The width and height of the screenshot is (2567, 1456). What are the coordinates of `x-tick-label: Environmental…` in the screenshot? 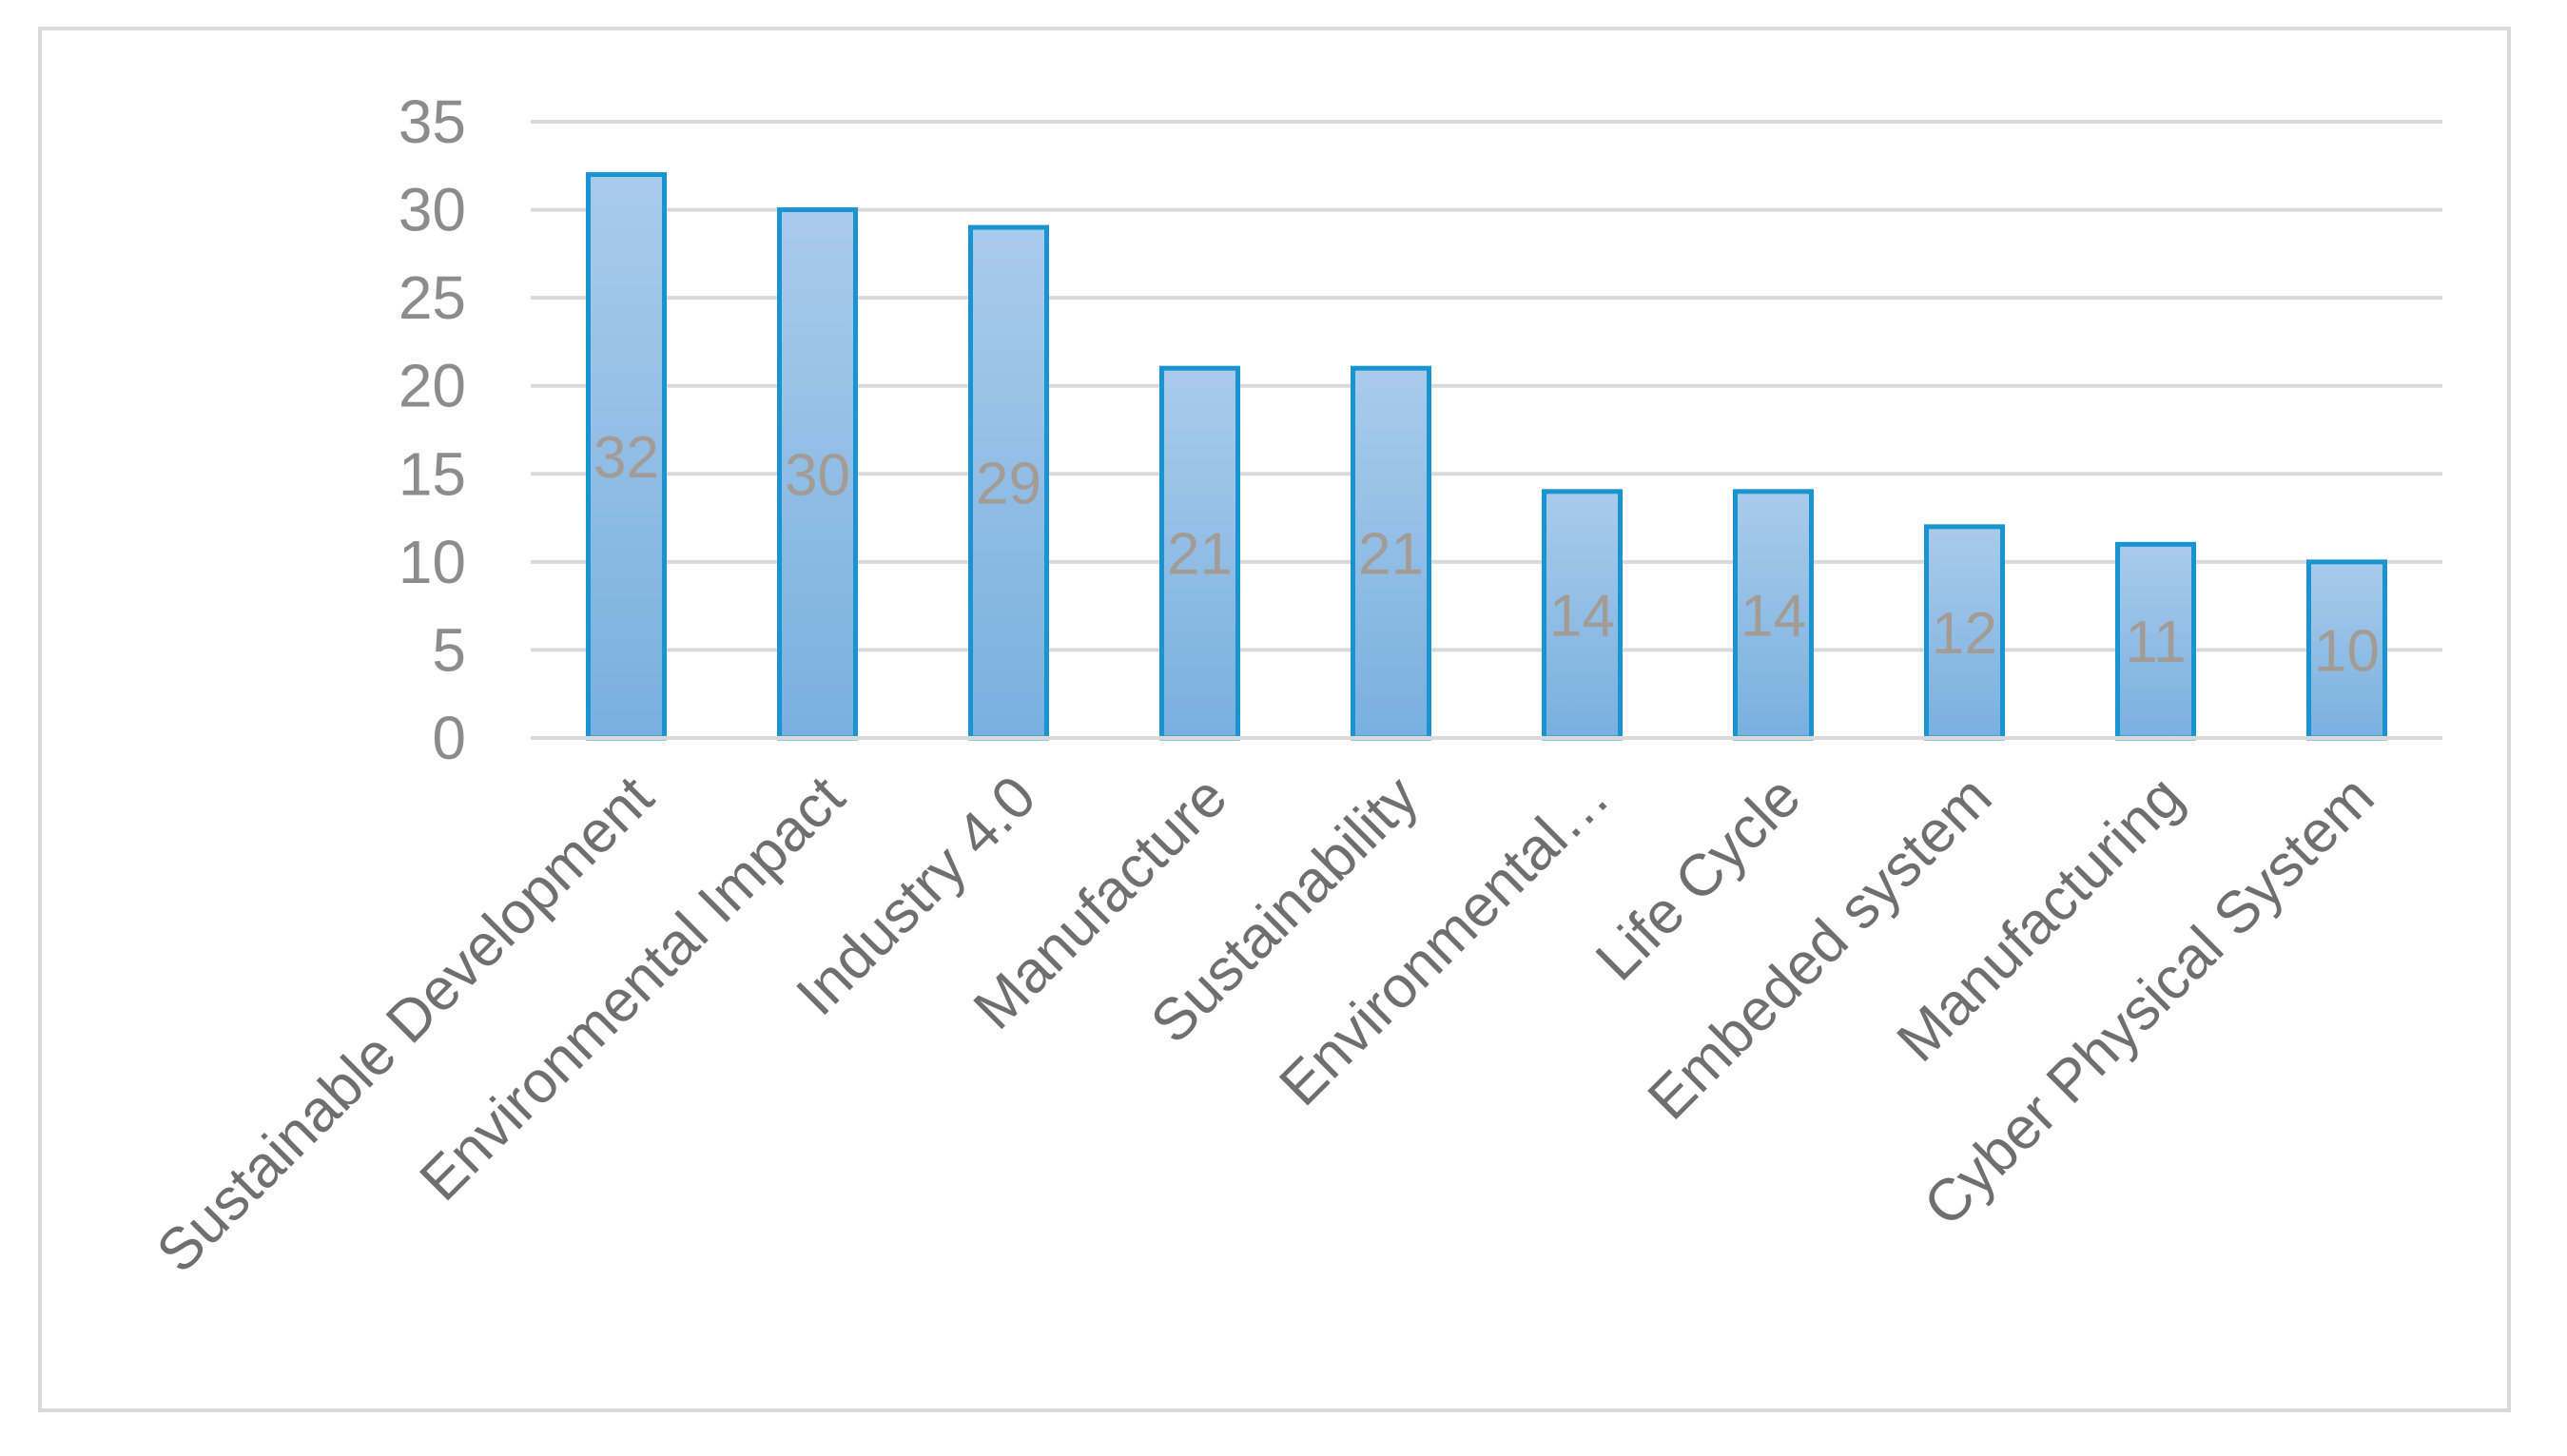 It's located at (1445, 941).